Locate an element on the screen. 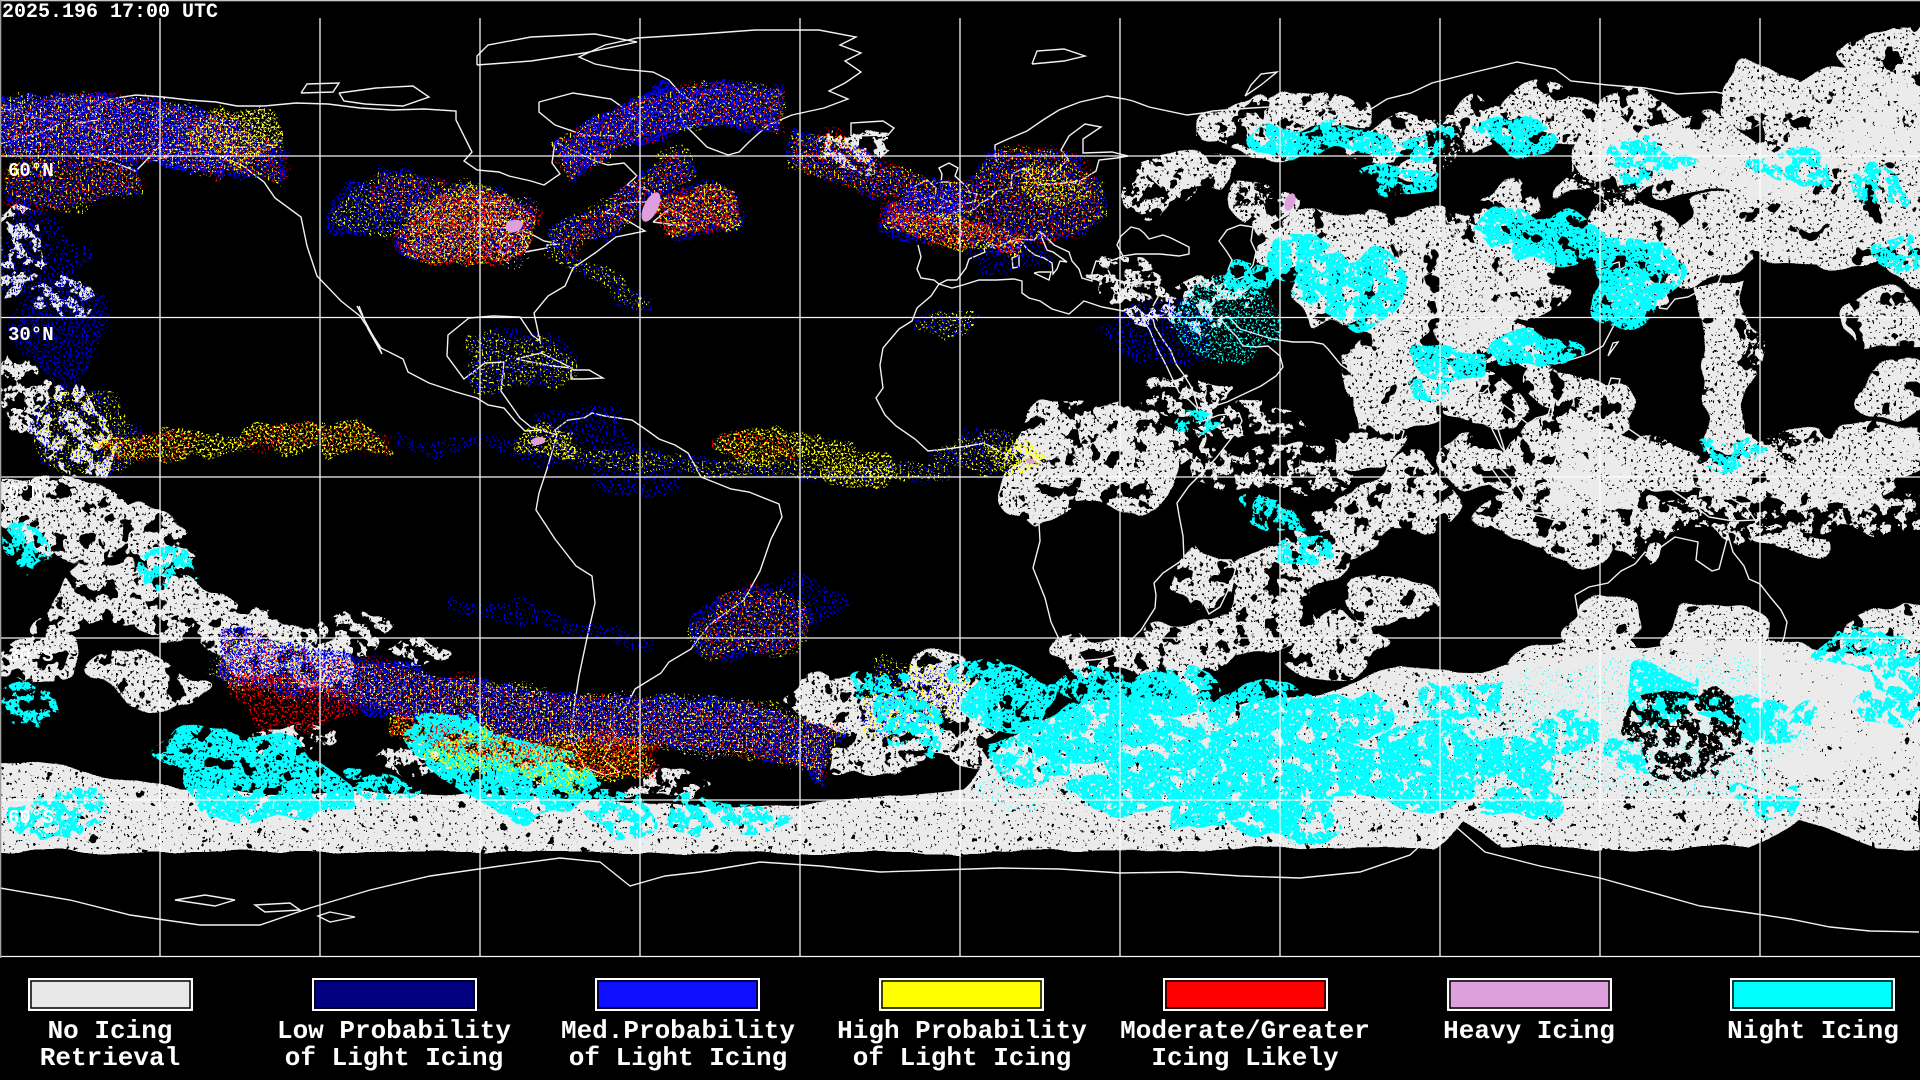  svg-text: Heavy Icing is located at coordinates (1529, 1031).